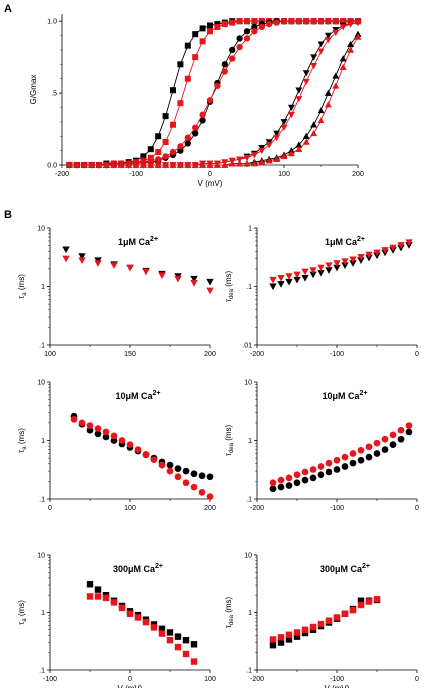  Describe the element at coordinates (229, 612) in the screenshot. I see `y-axis-label: τdea (ms)` at that location.